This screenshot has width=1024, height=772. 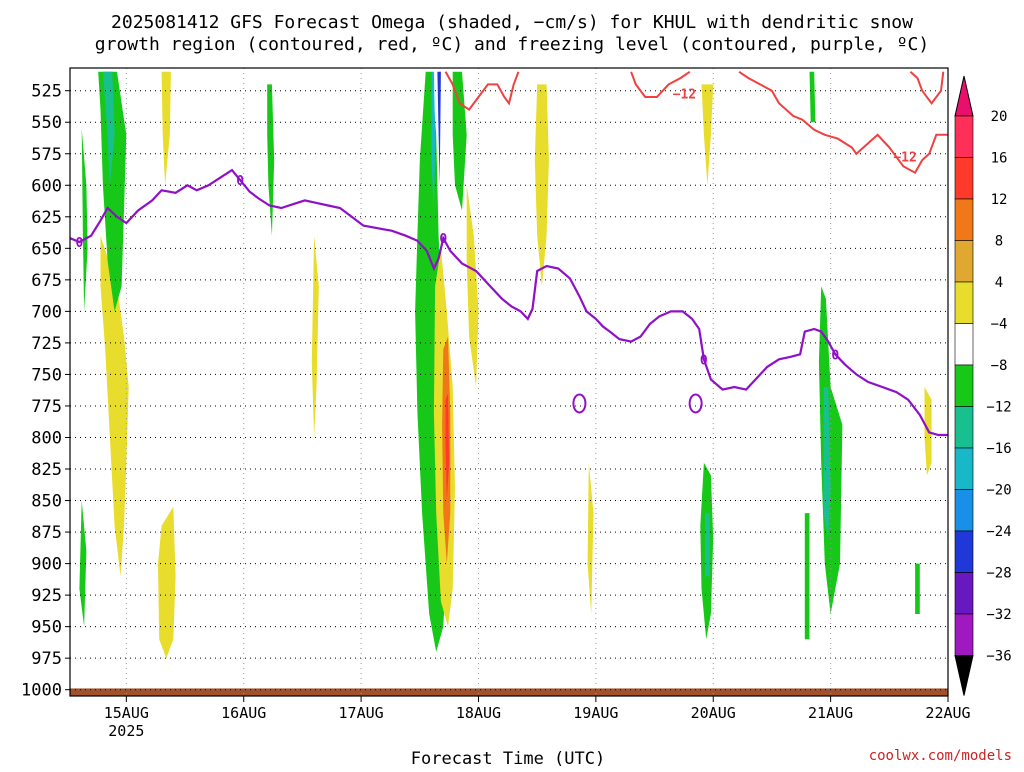 I want to click on freezing-level-loop, so click(x=579, y=403).